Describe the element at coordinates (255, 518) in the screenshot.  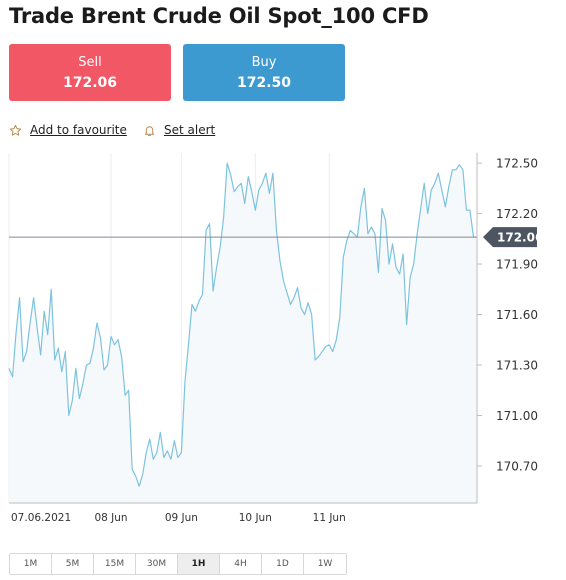
I see `x-tick-label: 10 Jun` at that location.